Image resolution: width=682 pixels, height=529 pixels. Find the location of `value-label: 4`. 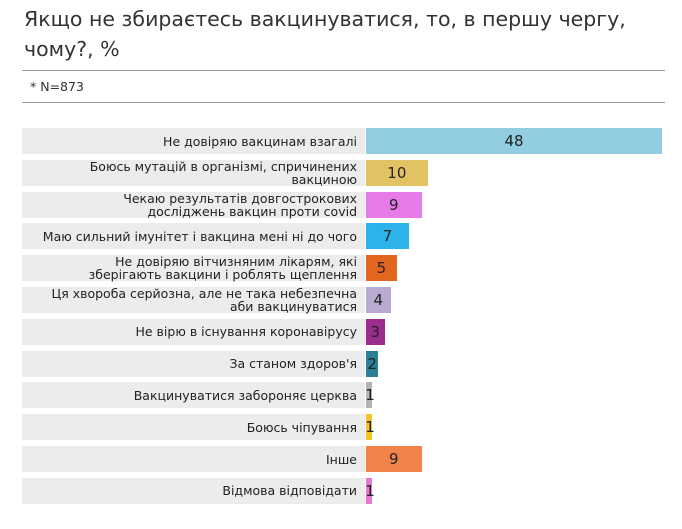

value-label: 4 is located at coordinates (378, 300).